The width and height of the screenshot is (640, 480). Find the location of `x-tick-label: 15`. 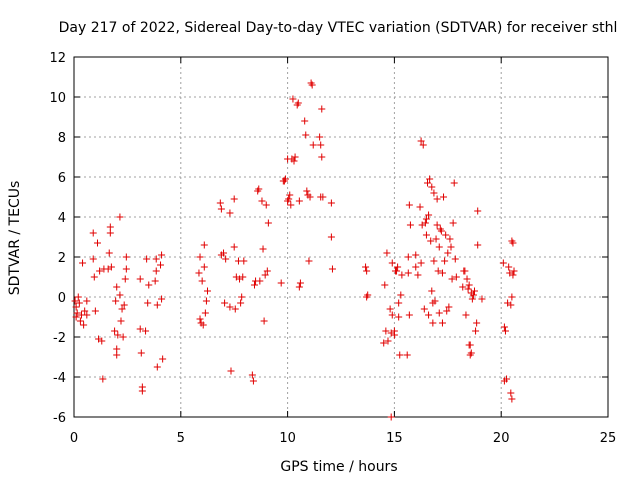

x-tick-label: 15 is located at coordinates (394, 438).